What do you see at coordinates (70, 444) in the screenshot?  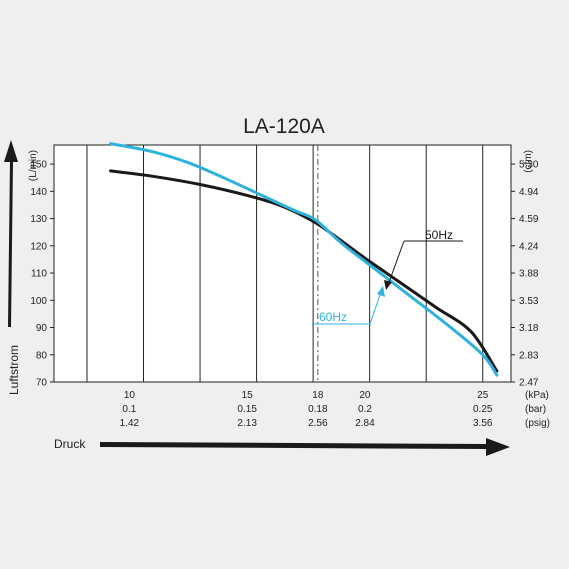 I see `x-axis-label: Druck` at bounding box center [70, 444].